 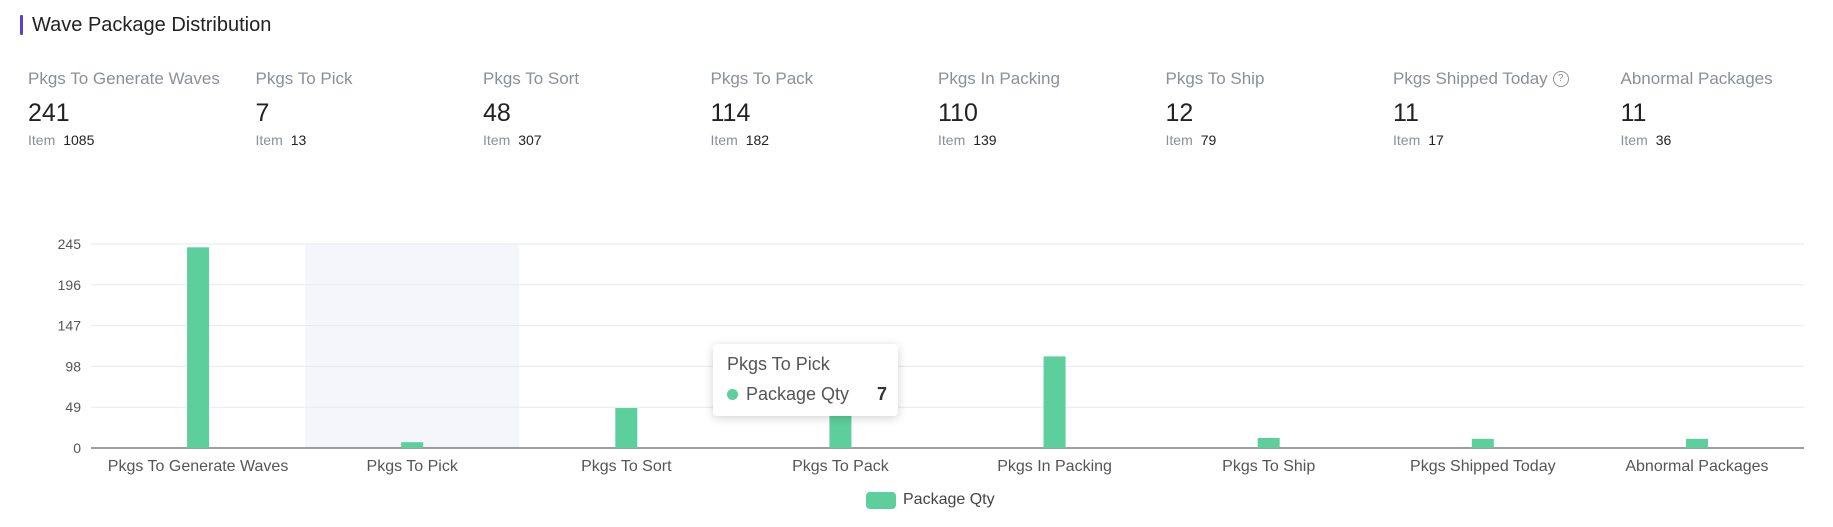 I want to click on y-tick-label: 245, so click(x=70, y=244).